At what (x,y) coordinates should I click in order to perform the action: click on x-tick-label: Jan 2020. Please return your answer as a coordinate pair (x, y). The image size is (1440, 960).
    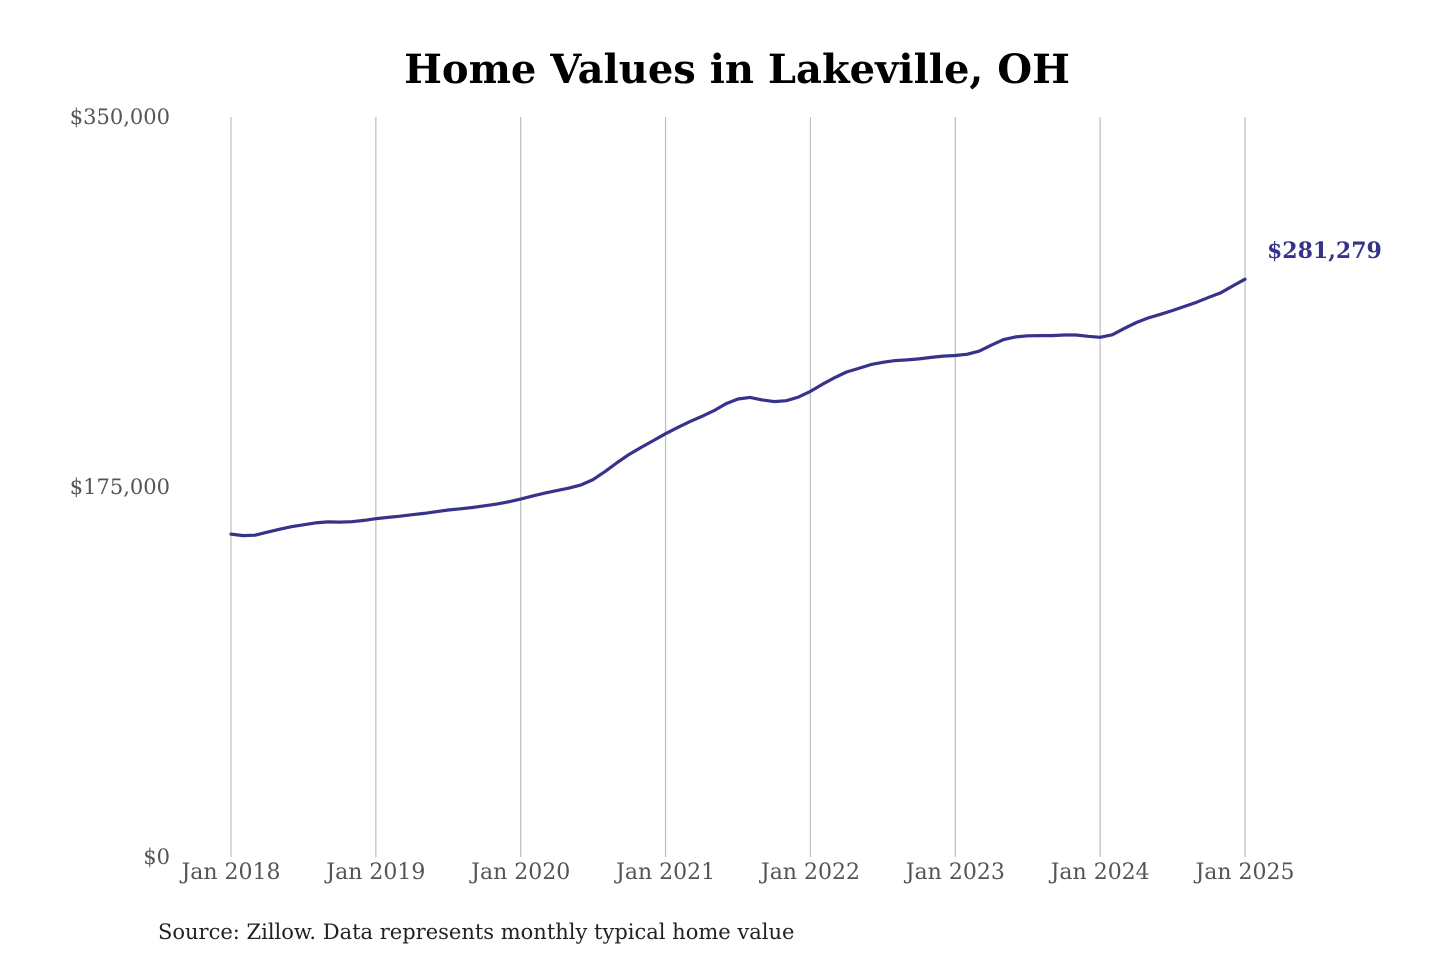
    Looking at the image, I should click on (519, 872).